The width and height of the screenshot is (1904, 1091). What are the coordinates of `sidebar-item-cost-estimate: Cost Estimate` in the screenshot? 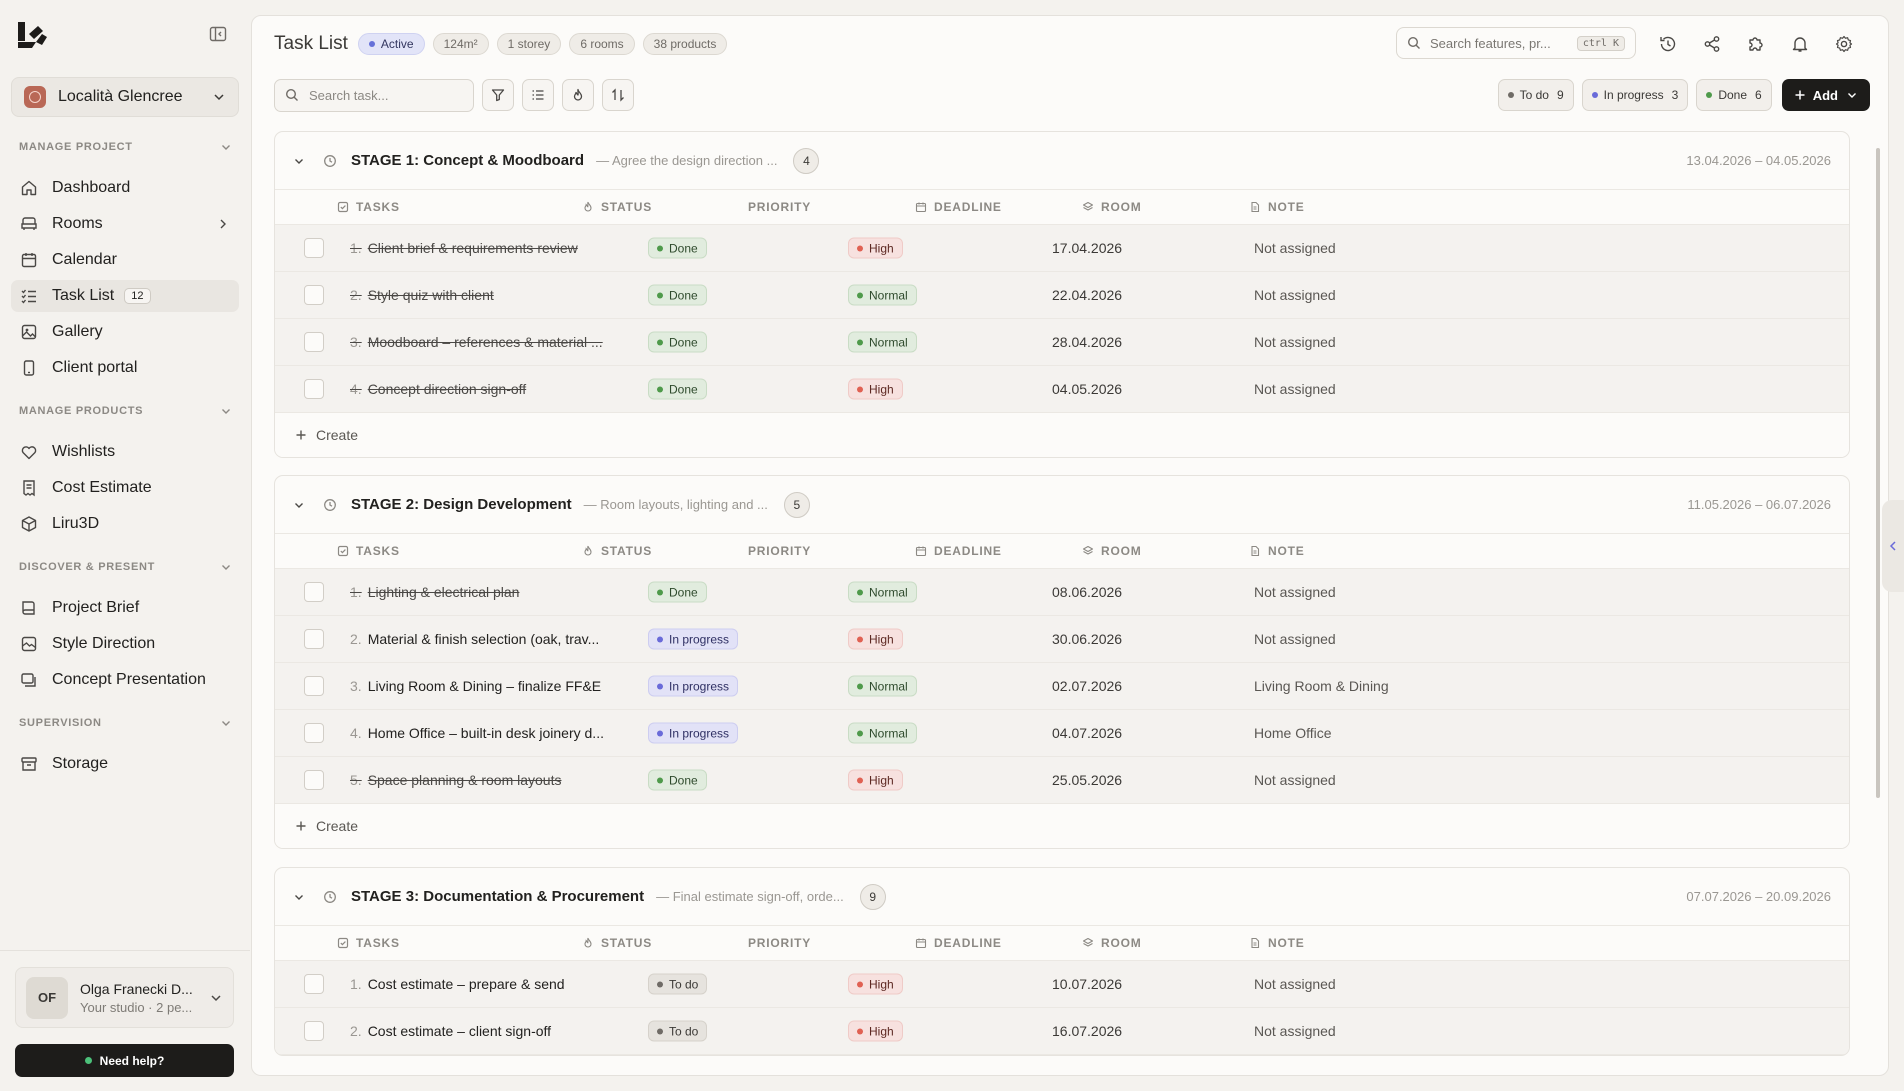 It's located at (125, 488).